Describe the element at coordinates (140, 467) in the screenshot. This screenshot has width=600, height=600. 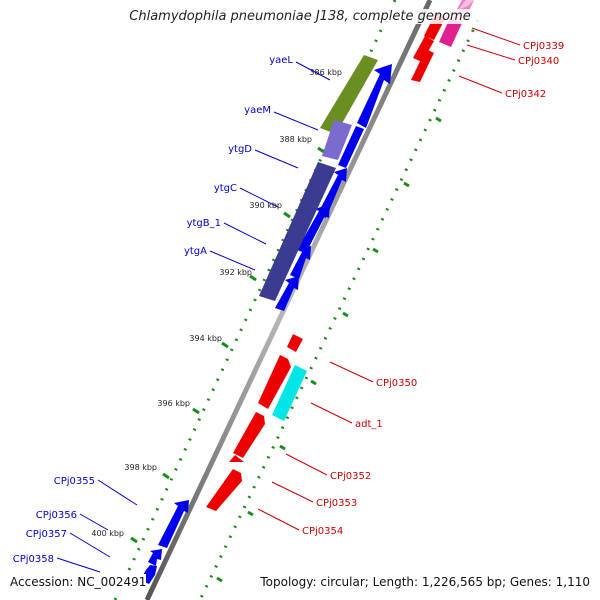
I see `ruler-label: 398 kbp` at that location.